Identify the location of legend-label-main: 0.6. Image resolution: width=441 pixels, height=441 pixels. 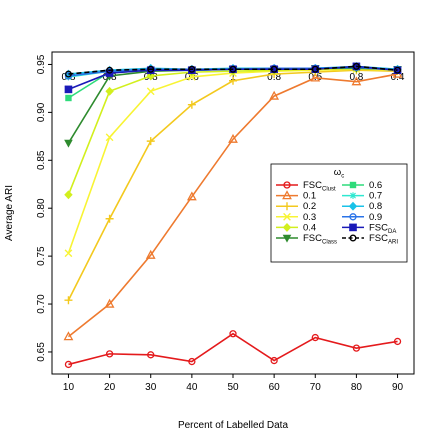
(375, 185).